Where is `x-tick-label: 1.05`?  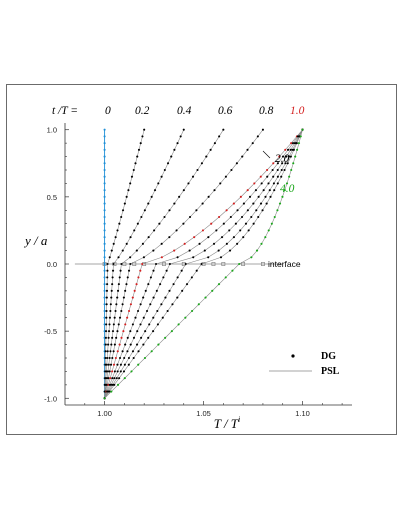 x-tick-label: 1.05 is located at coordinates (203, 413).